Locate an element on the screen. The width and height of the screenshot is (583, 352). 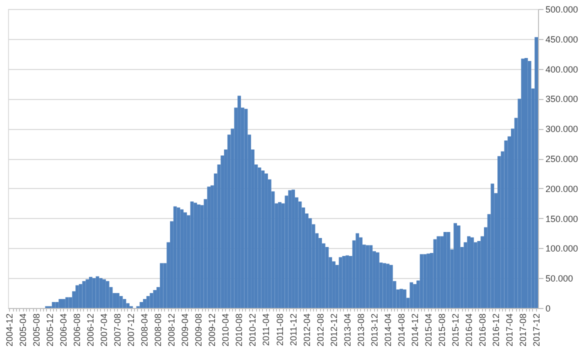
x-tick-label: 2012-12 is located at coordinates (333, 330).